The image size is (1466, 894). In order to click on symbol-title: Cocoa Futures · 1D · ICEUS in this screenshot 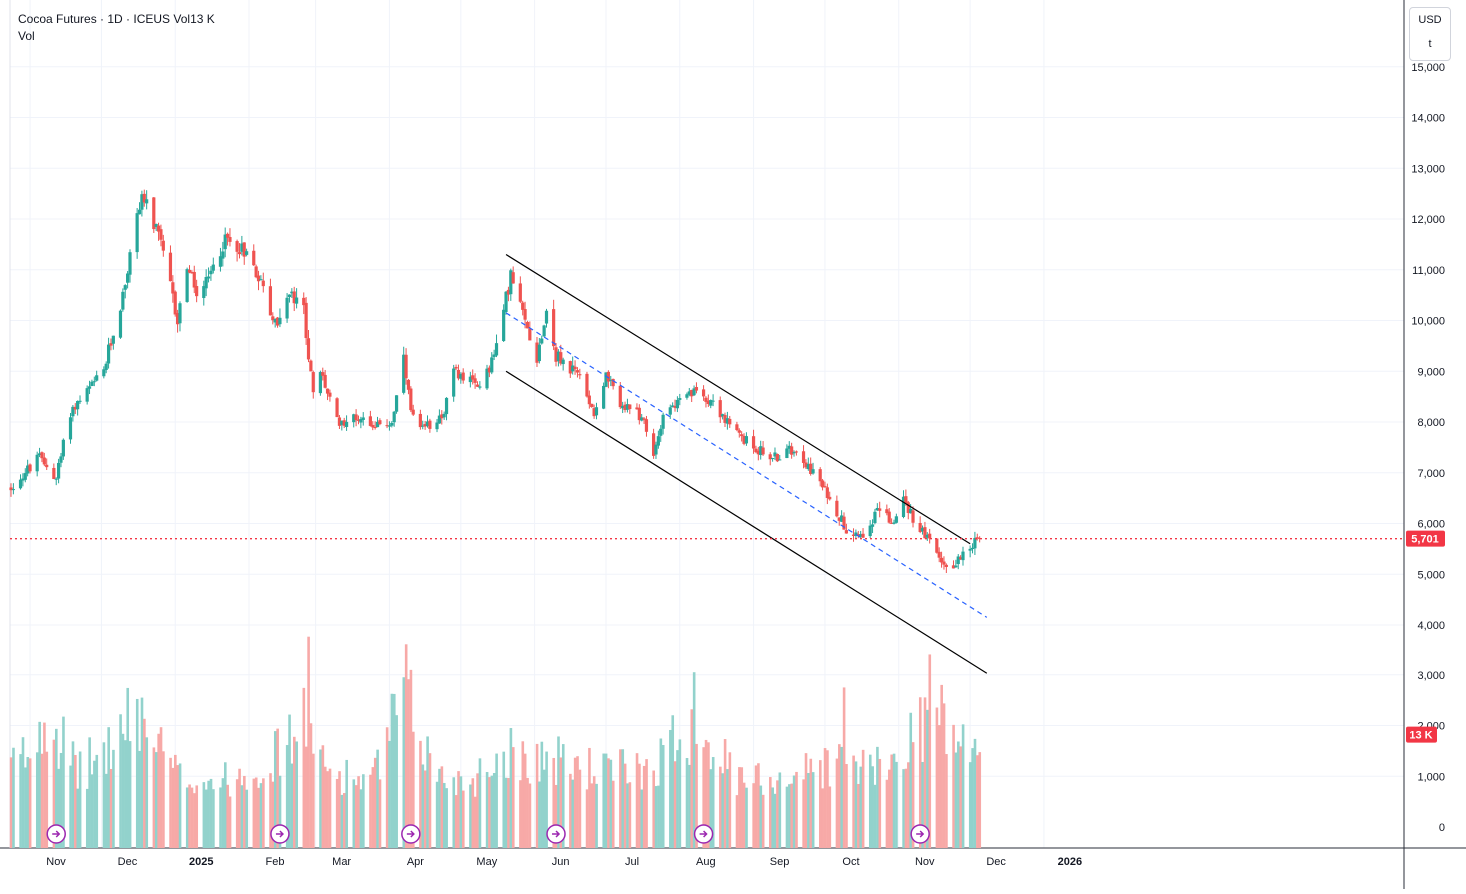, I will do `click(94, 19)`.